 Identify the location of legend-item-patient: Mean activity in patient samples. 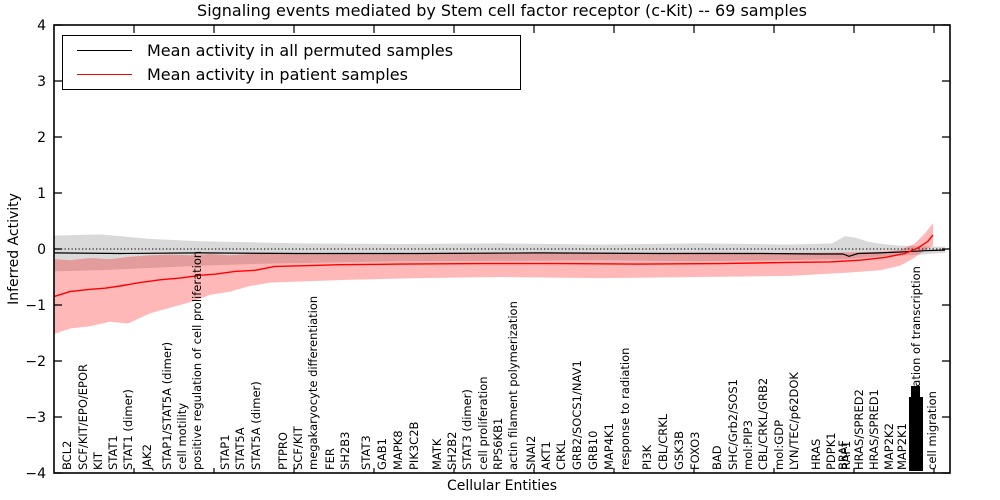
(298, 74).